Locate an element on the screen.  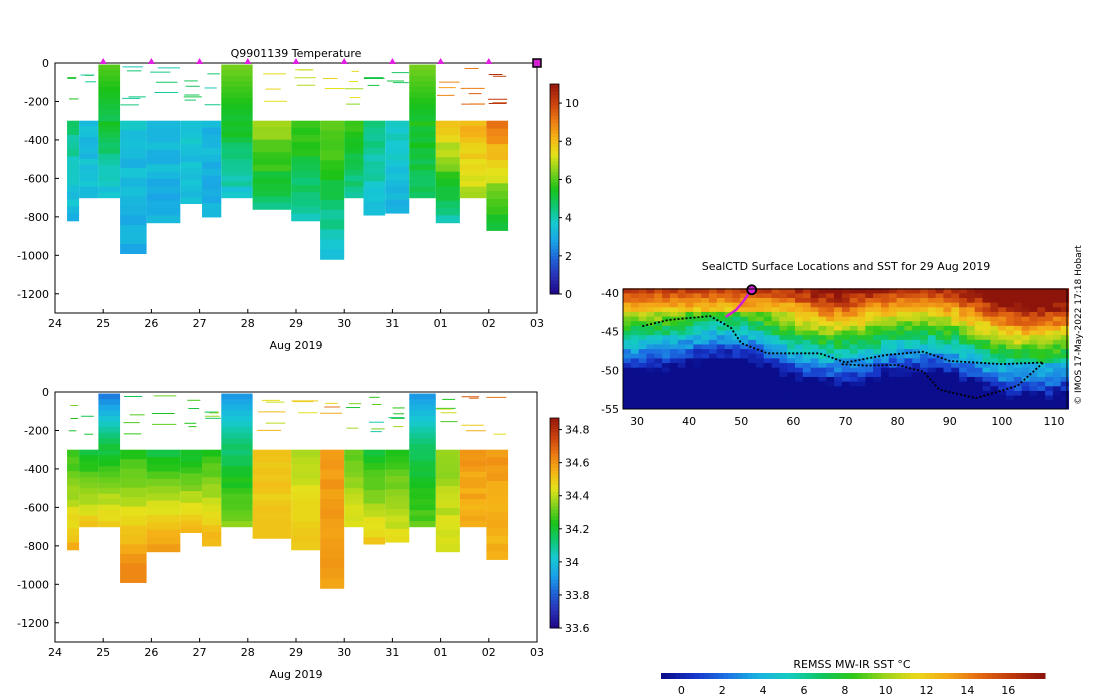
colorbar-tick-label: 10 is located at coordinates (572, 103).